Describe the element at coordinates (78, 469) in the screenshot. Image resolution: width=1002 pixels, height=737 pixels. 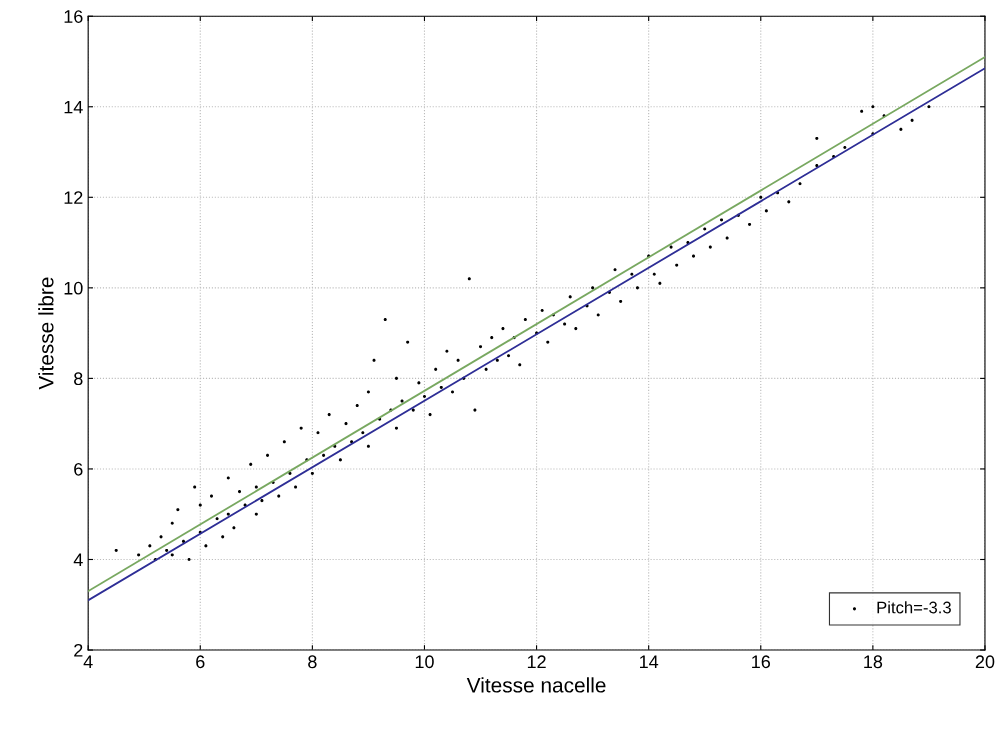
I see `y-tick-label: 6` at that location.